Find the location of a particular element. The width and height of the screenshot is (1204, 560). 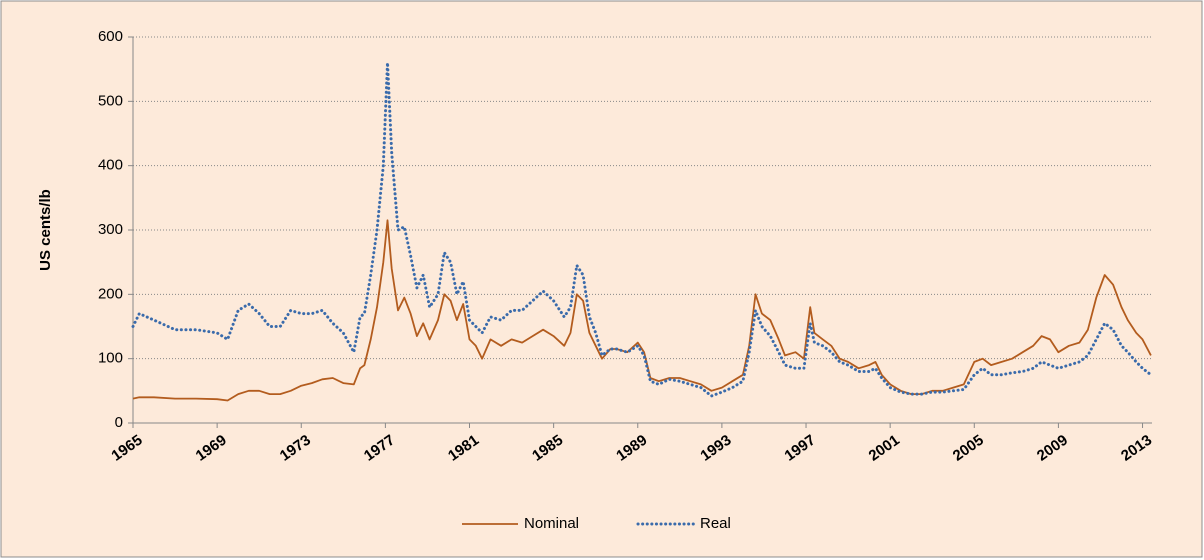

y-axis-label: US cents/lb is located at coordinates (45, 230).